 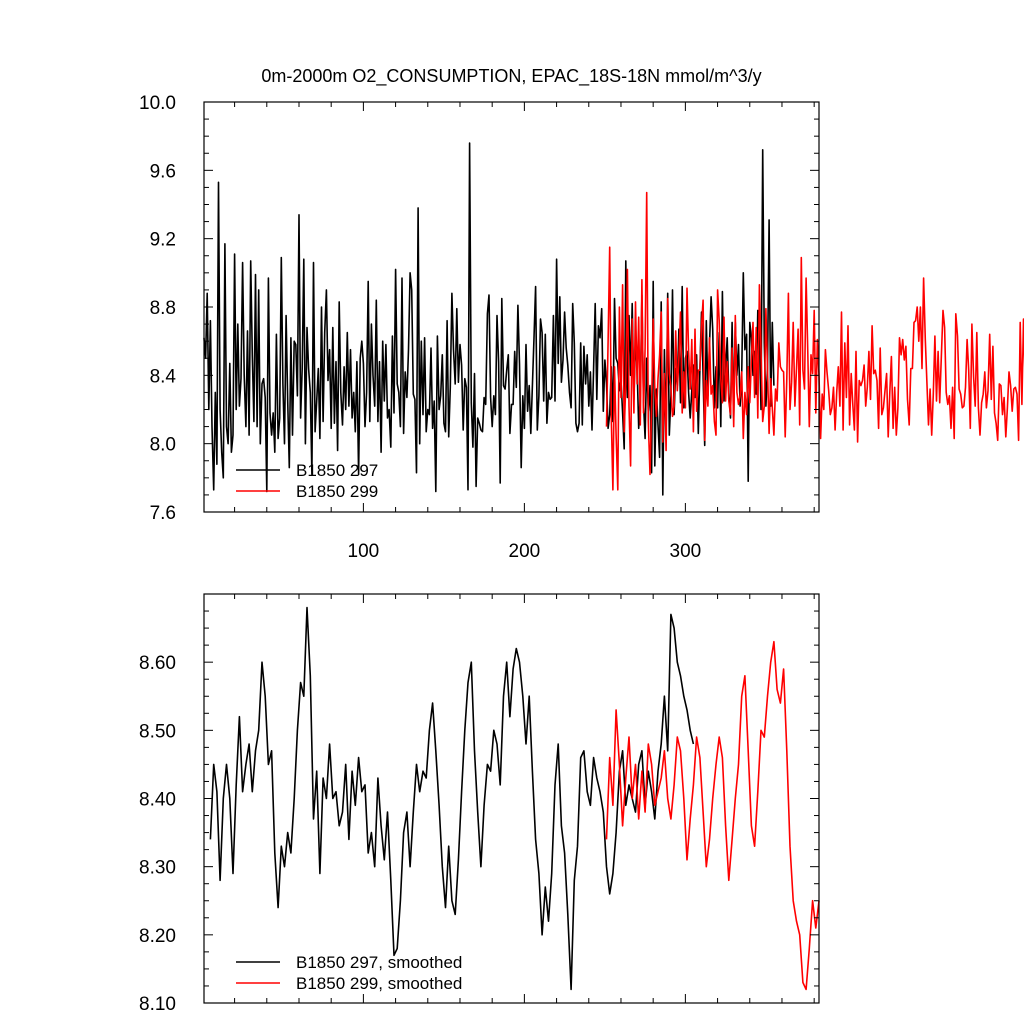 What do you see at coordinates (157, 103) in the screenshot?
I see `top-y-tick-label: 10.0` at bounding box center [157, 103].